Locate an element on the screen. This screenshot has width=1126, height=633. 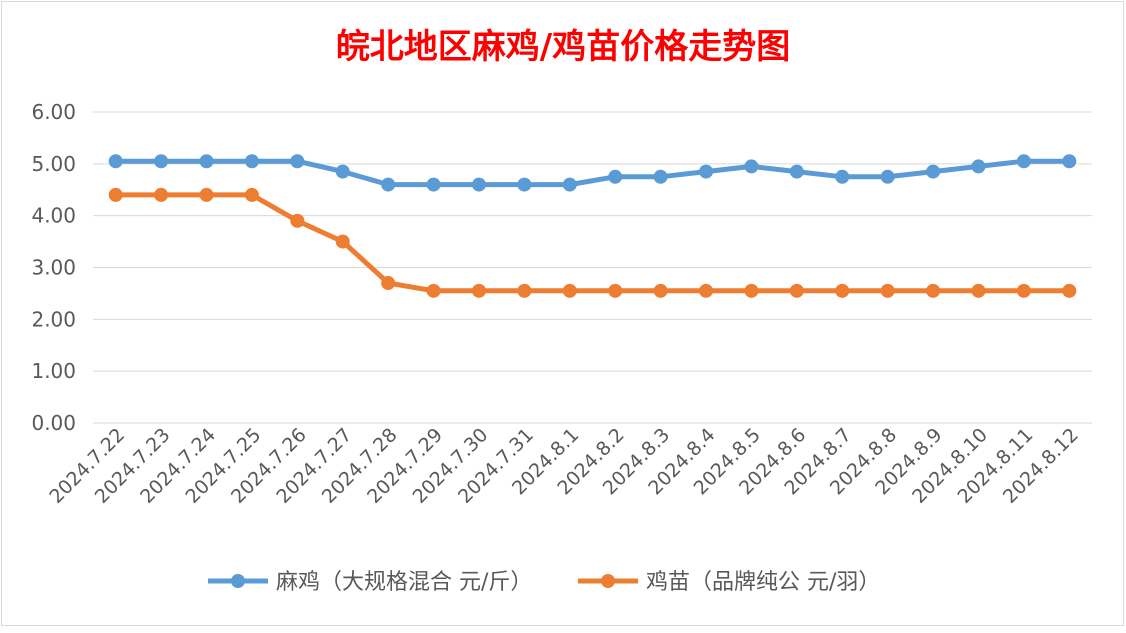
legend: 麻鸡（大规格混合 元/斤） 鸡苗（品牌纯公 元/羽） is located at coordinates (544, 582).